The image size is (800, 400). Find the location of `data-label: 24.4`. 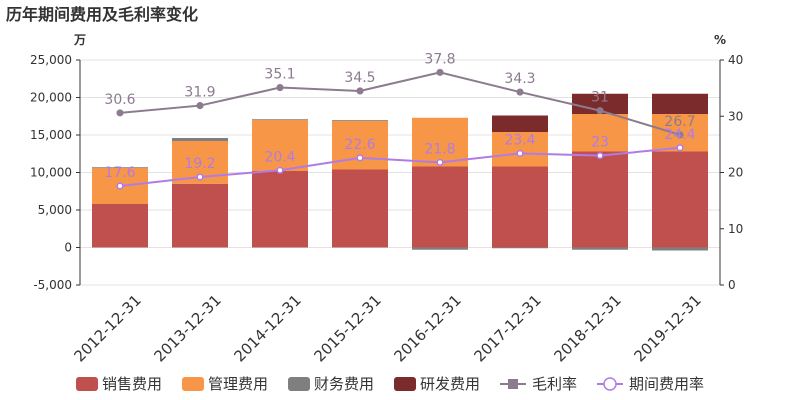

data-label: 24.4 is located at coordinates (679, 135).